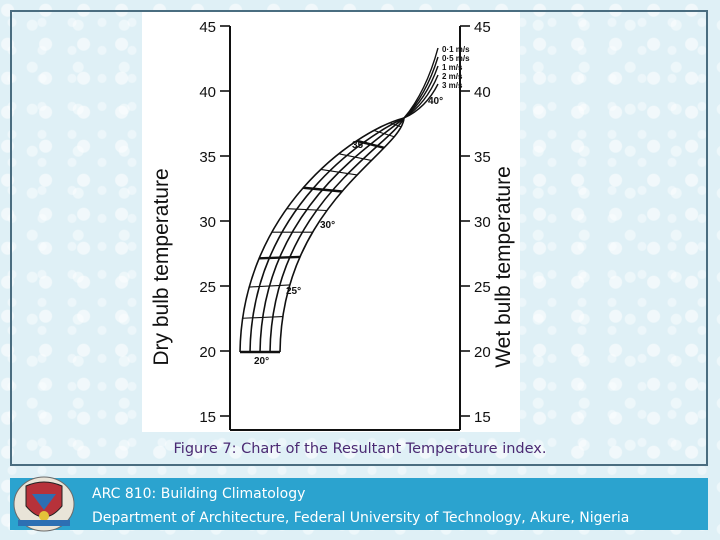 Image resolution: width=720 pixels, height=540 pixels. Describe the element at coordinates (207, 27) in the screenshot. I see `left-tick-label: 45` at that location.